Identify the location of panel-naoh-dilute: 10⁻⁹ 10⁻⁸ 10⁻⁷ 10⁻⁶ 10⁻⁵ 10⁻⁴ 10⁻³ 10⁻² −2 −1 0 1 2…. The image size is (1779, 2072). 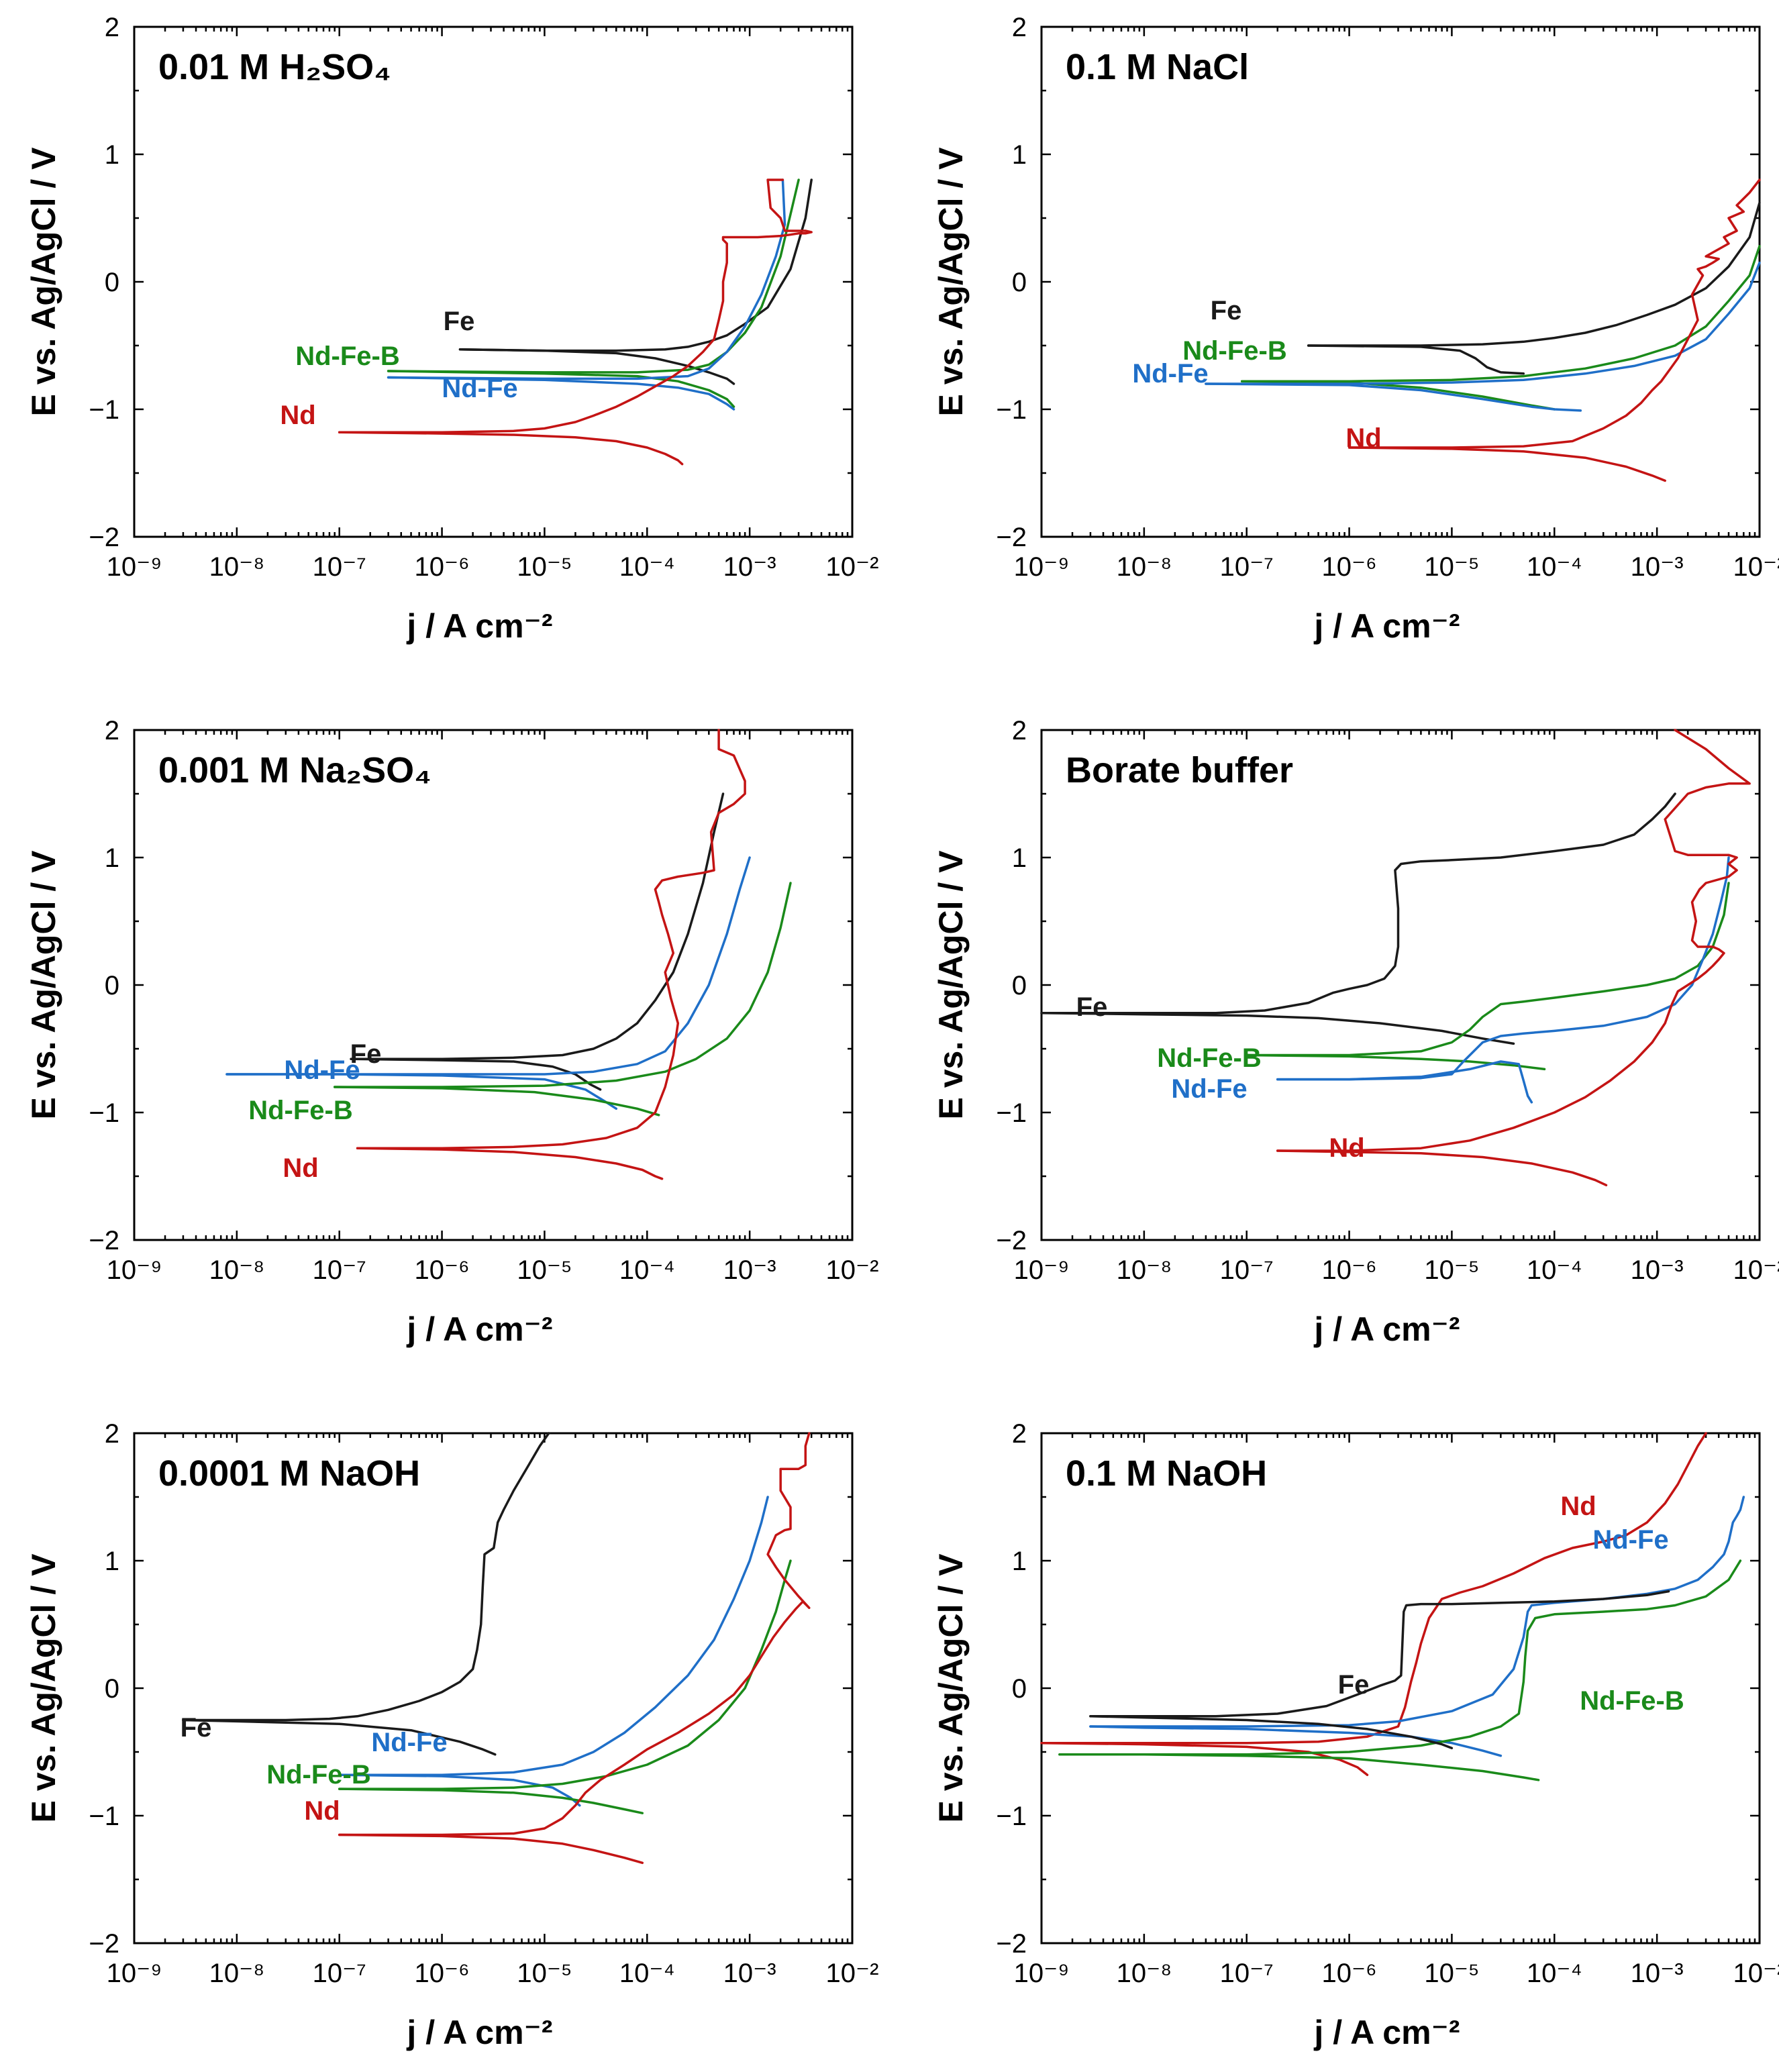
(451, 1735).